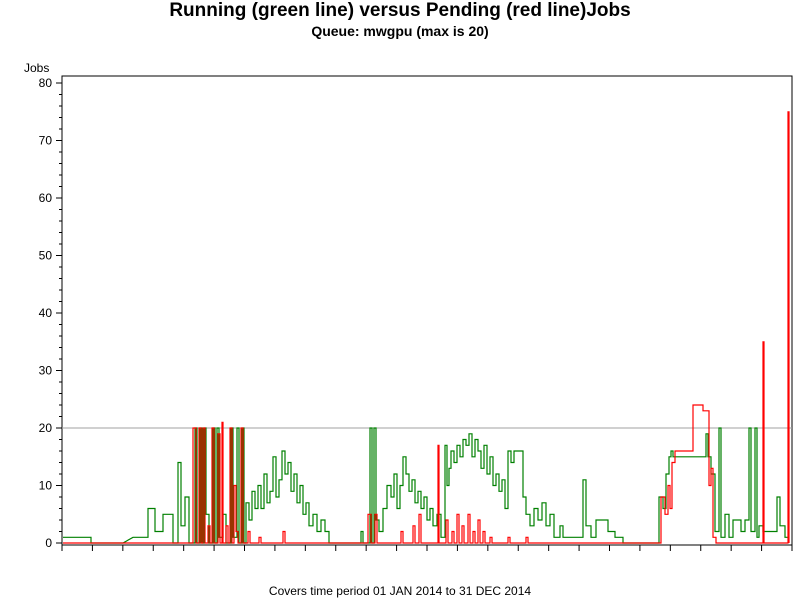  What do you see at coordinates (46, 198) in the screenshot?
I see `y-tick-label: 60` at bounding box center [46, 198].